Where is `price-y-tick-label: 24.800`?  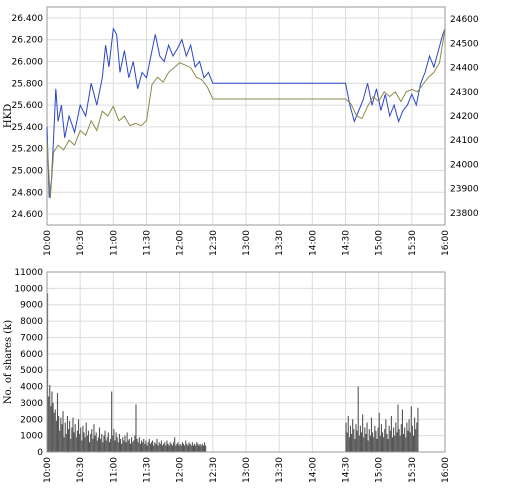
price-y-tick-label: 24.800 is located at coordinates (28, 193).